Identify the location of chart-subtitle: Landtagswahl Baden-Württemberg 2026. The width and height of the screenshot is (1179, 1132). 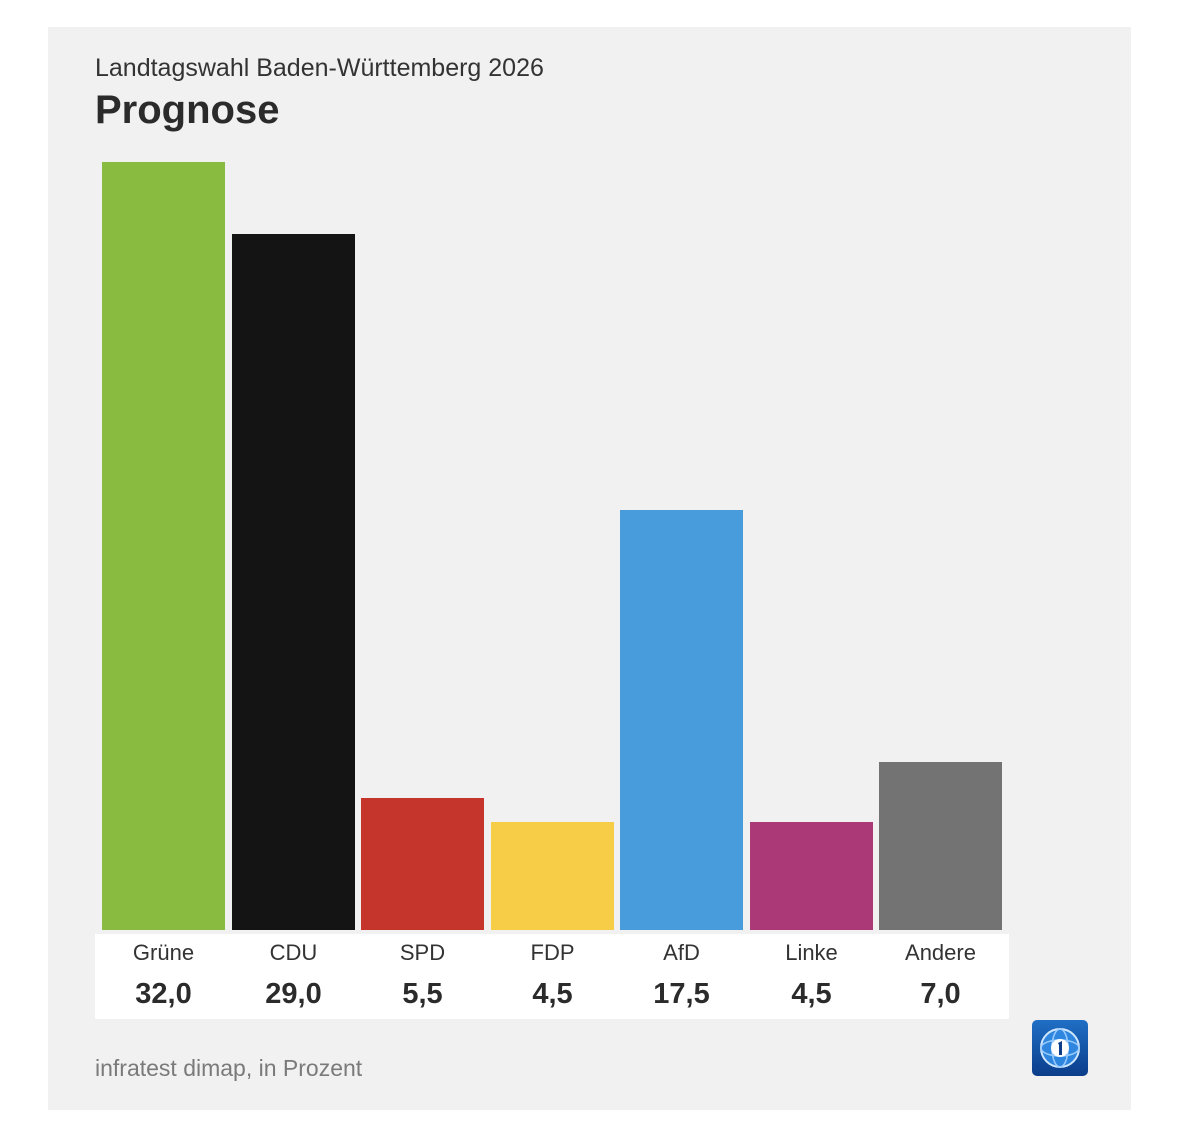
(319, 68).